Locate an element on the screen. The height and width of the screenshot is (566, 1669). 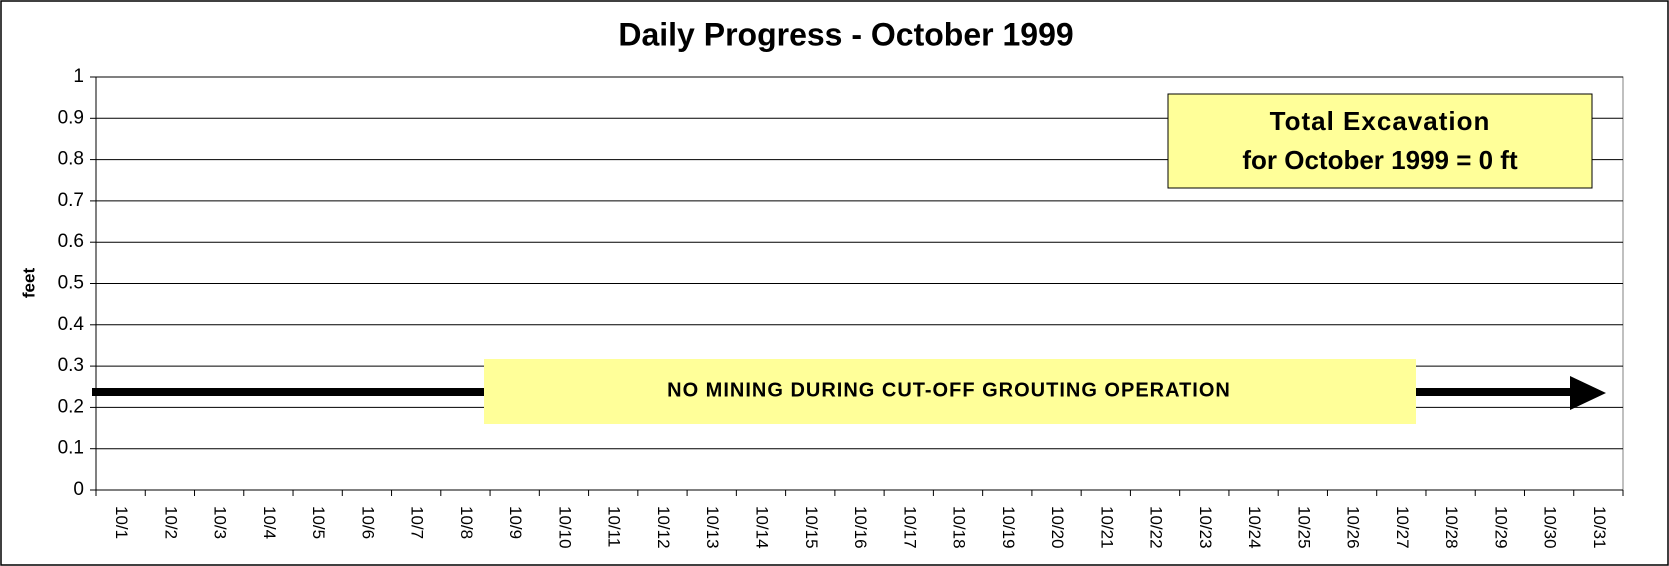
x-tick-label: 10/1 is located at coordinates (121, 522).